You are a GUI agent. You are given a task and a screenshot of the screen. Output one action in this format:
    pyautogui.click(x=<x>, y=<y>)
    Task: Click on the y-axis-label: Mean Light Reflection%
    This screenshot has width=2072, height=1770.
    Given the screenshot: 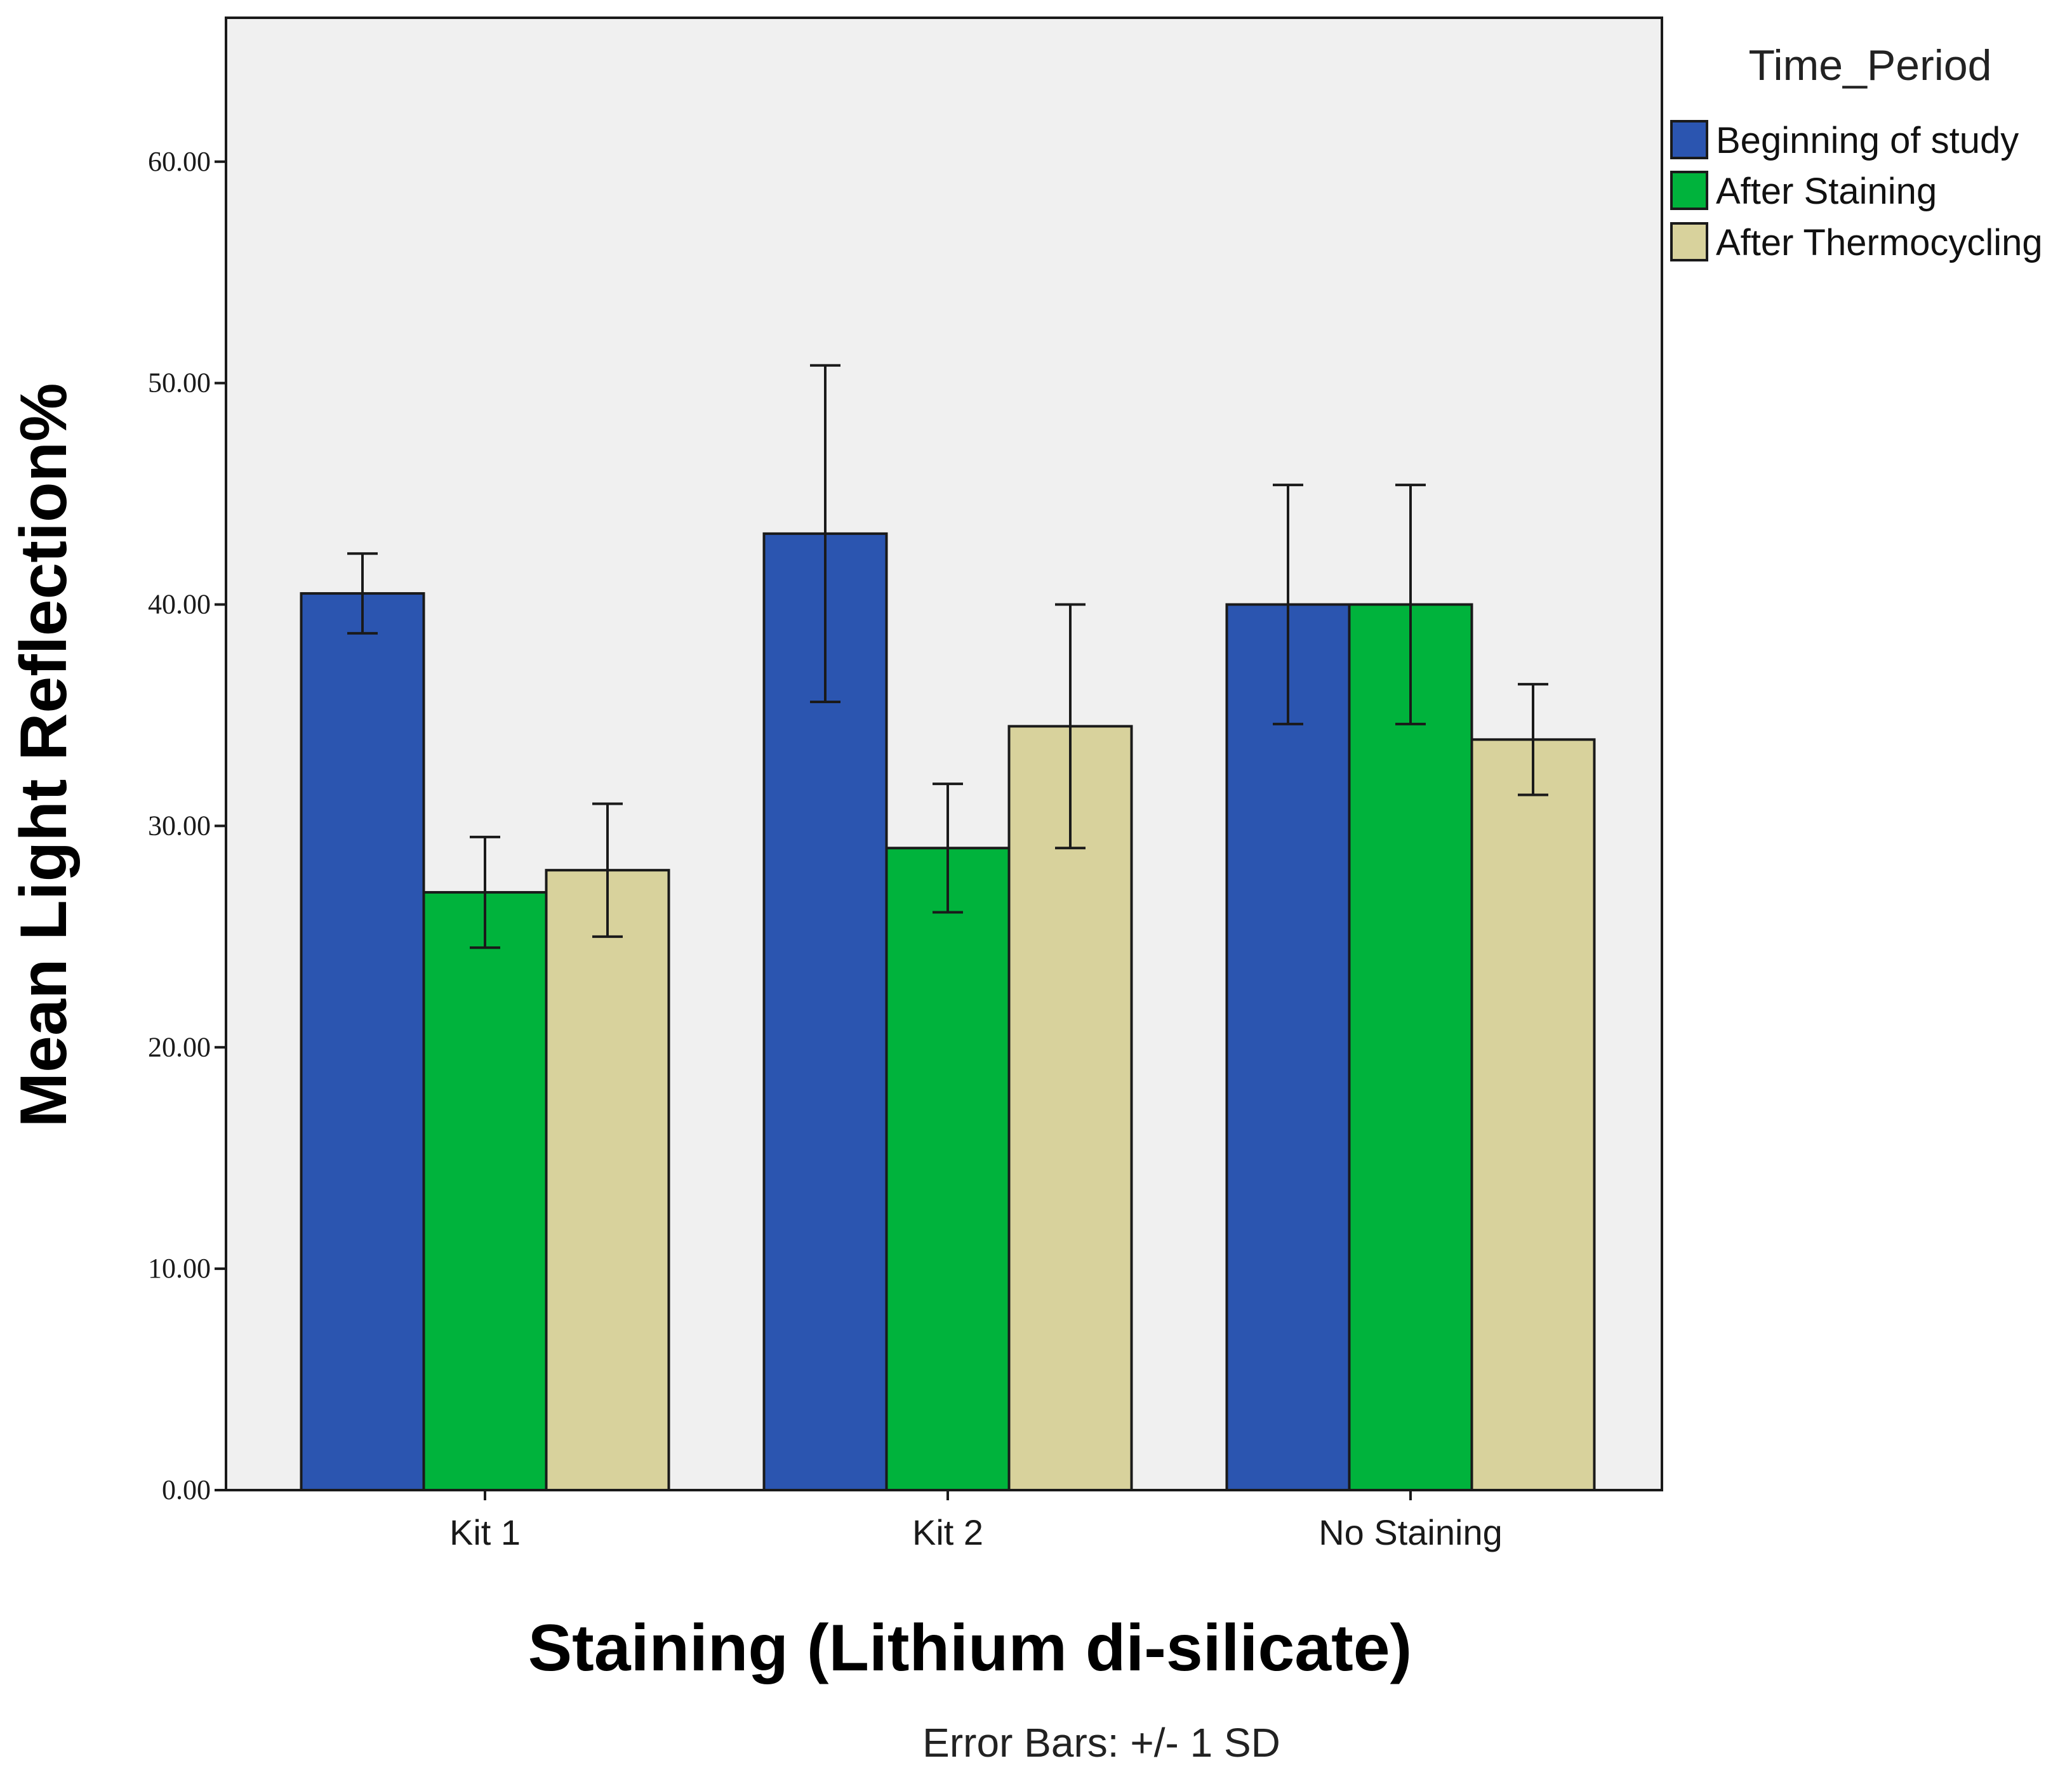 What is the action you would take?
    pyautogui.click(x=44, y=755)
    